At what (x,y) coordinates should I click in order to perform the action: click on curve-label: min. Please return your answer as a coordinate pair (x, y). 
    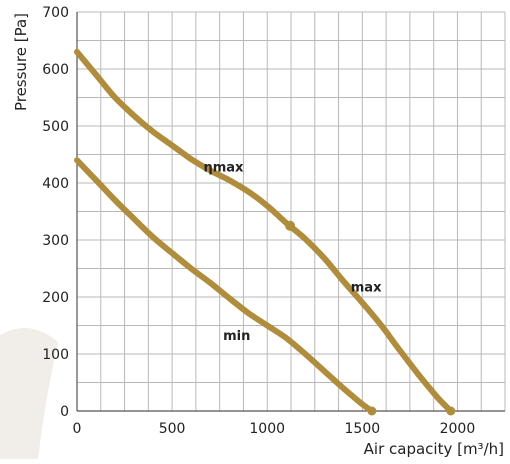
    Looking at the image, I should click on (236, 336).